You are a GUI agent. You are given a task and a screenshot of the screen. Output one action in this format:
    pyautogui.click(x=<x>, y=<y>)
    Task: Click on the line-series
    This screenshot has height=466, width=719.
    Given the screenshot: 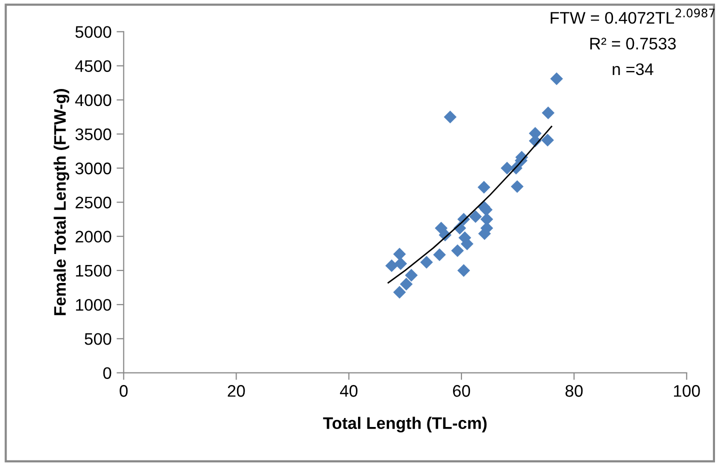 What is the action you would take?
    pyautogui.click(x=470, y=205)
    